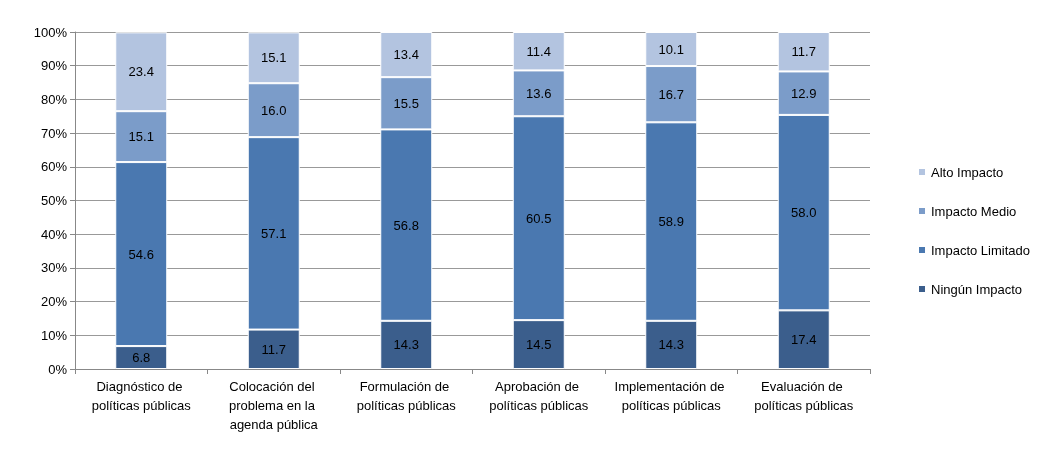 This screenshot has height=461, width=1045. Describe the element at coordinates (273, 405) in the screenshot. I see `x-tick-label: Colocación del problema en la agenda pública` at that location.